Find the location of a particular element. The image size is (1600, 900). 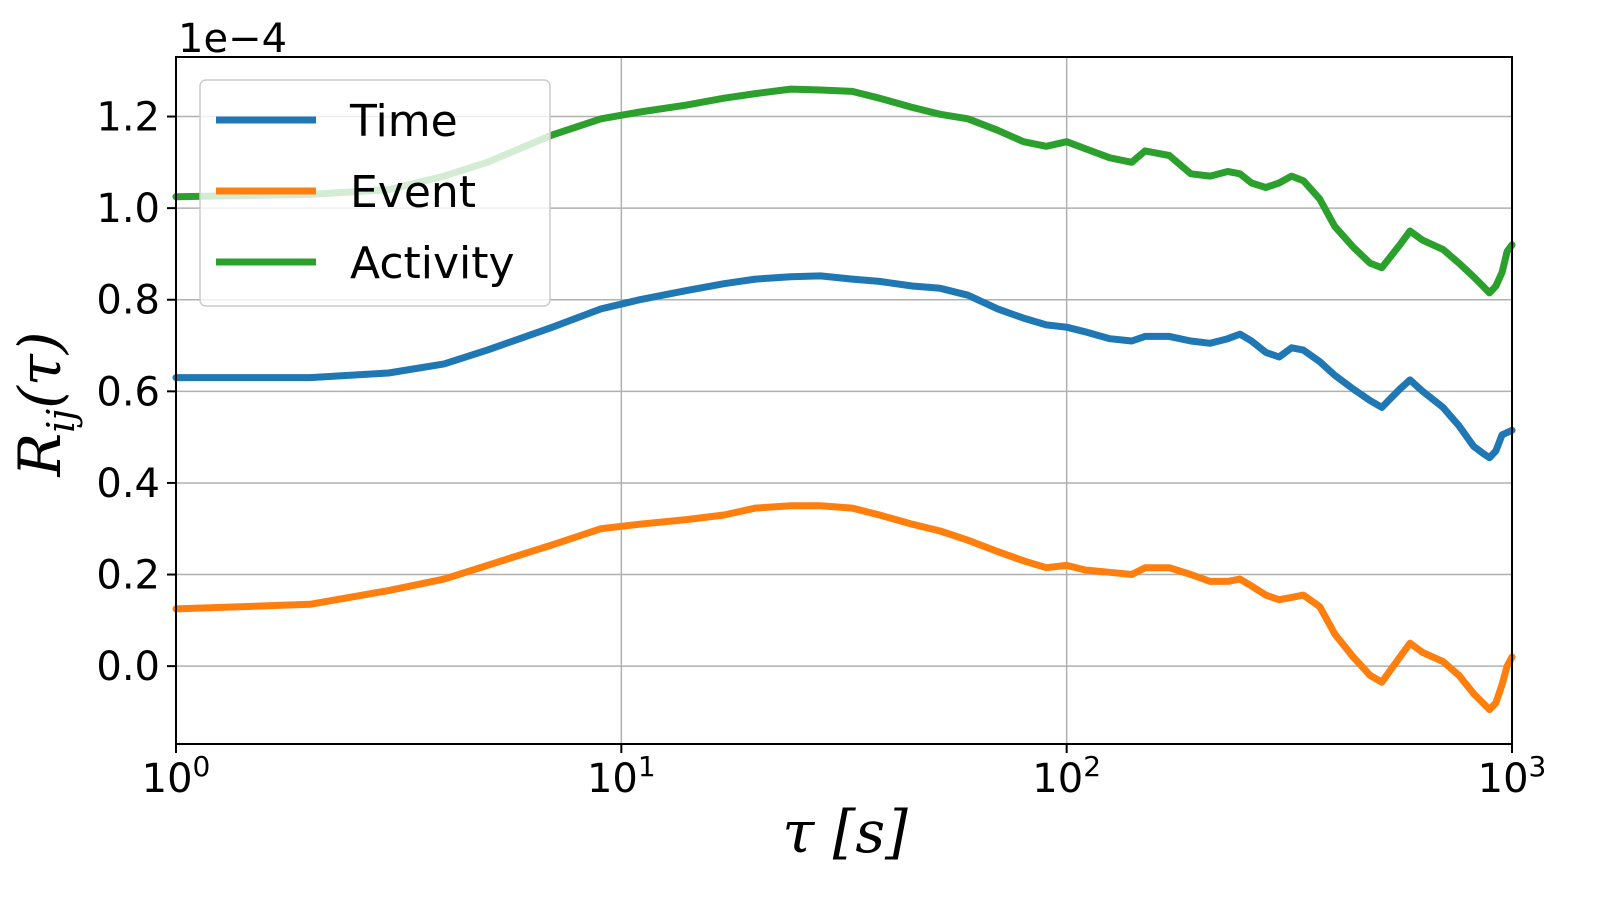

legend-label-activity: Activity is located at coordinates (432, 263).